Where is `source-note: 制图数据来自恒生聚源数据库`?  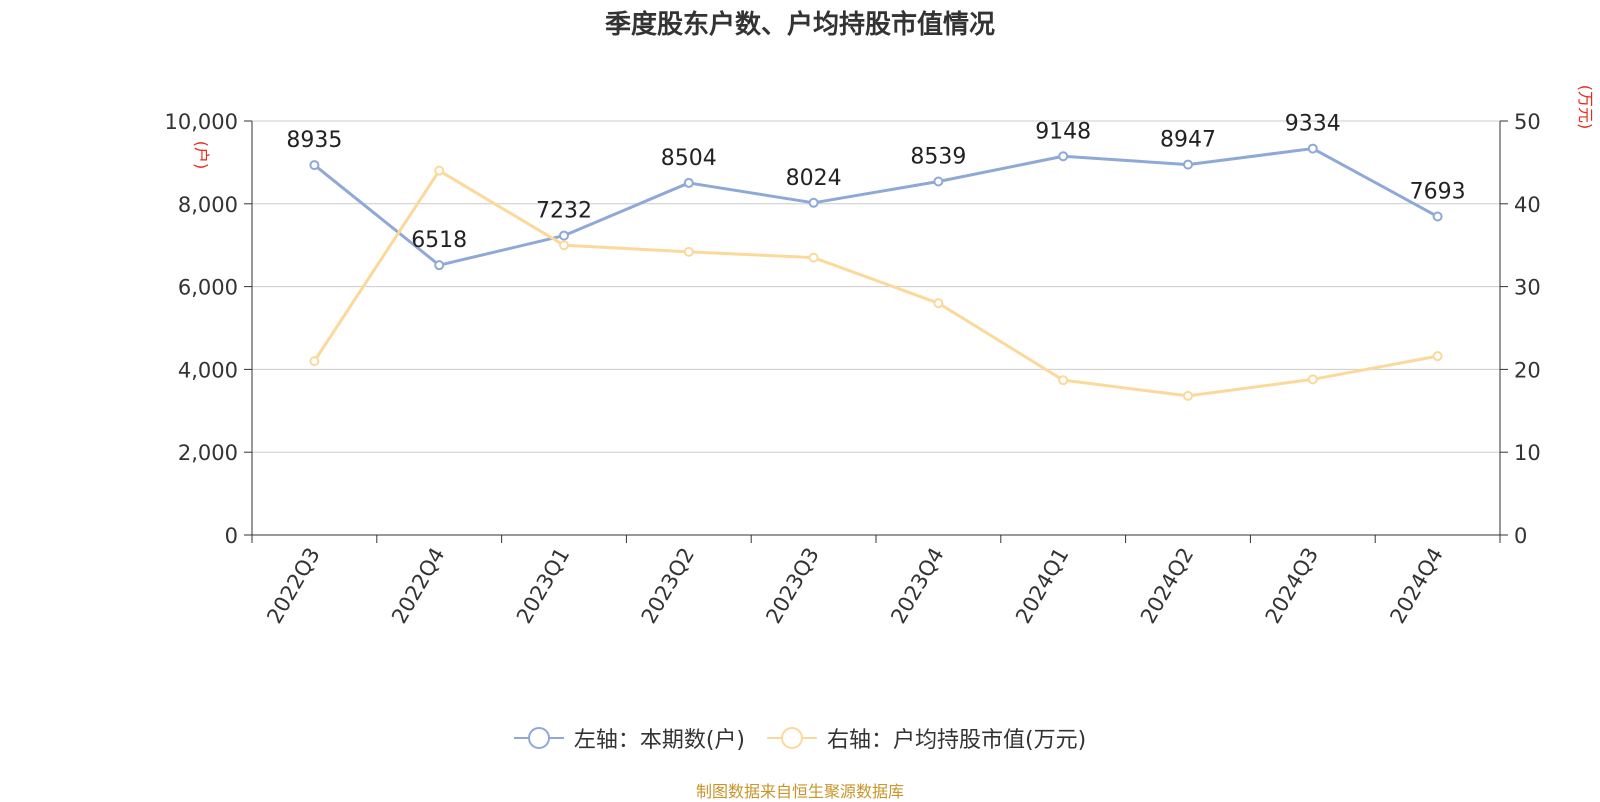
source-note: 制图数据来自恒生聚源数据库 is located at coordinates (799, 791).